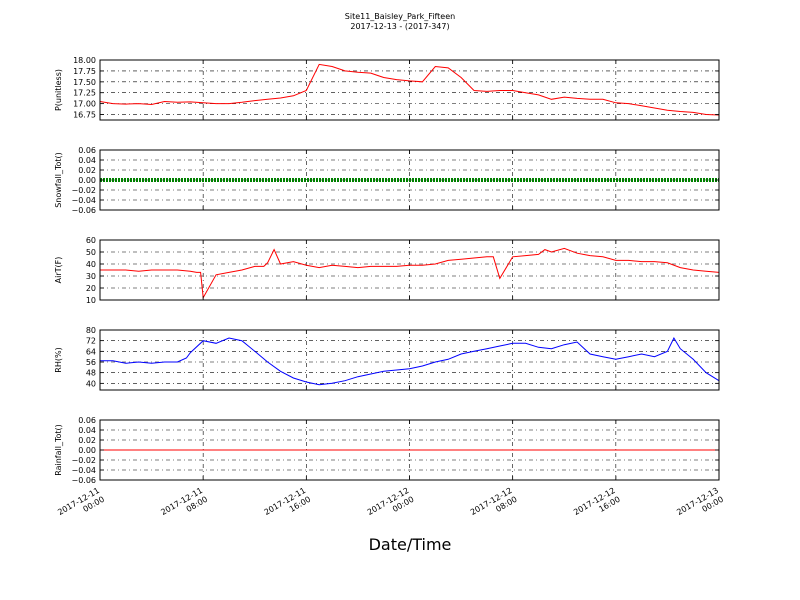  Describe the element at coordinates (400, 16) in the screenshot. I see `figure-title: Site11_Baisley_Park_Fifteen` at that location.